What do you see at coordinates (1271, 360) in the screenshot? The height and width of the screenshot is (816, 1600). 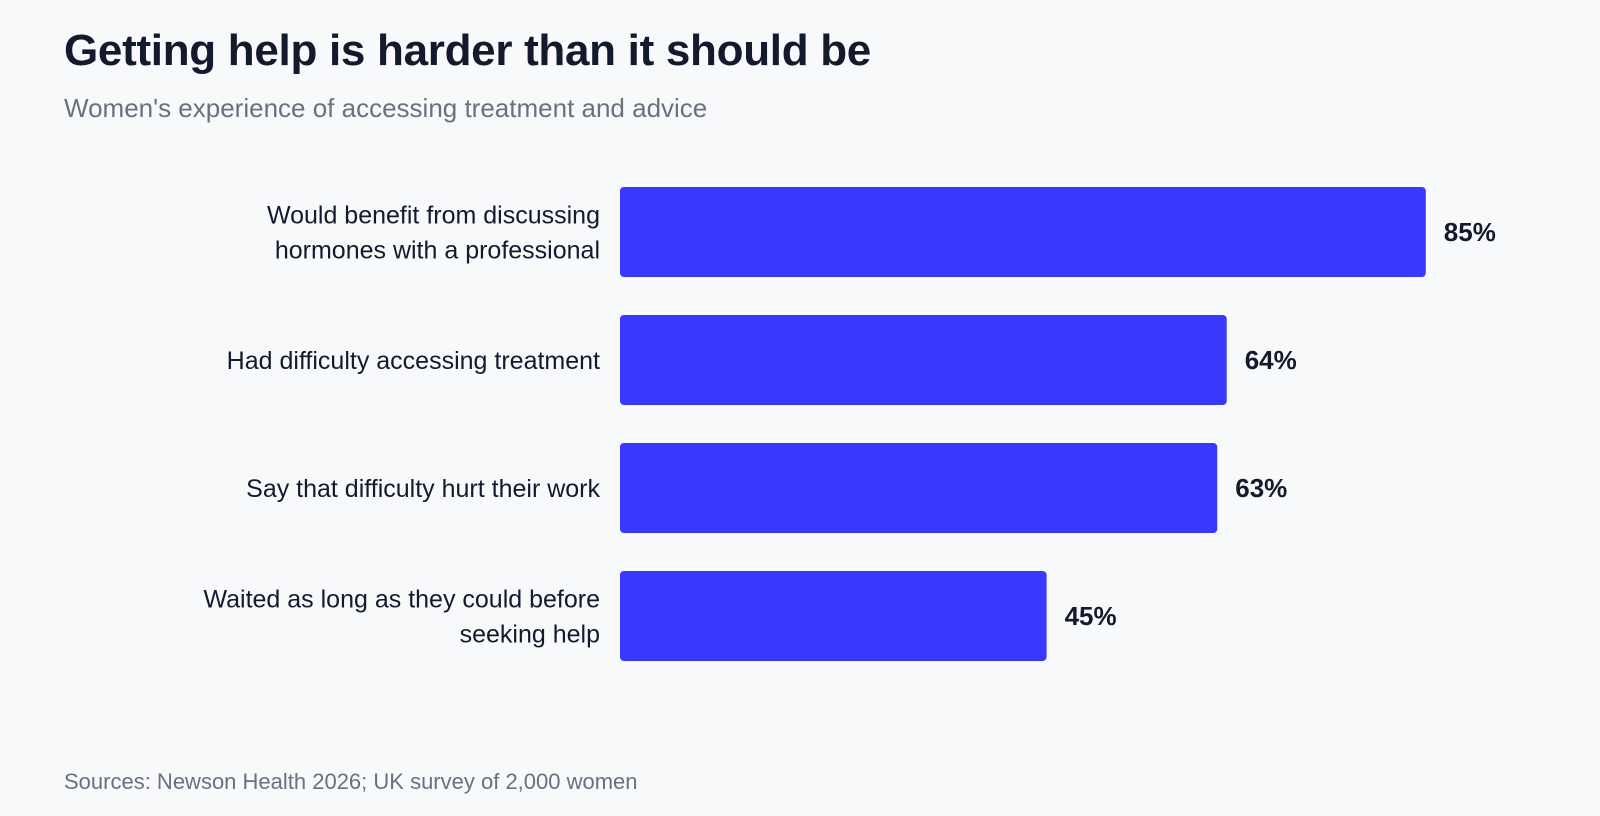 I see `value-label-2: 64%` at bounding box center [1271, 360].